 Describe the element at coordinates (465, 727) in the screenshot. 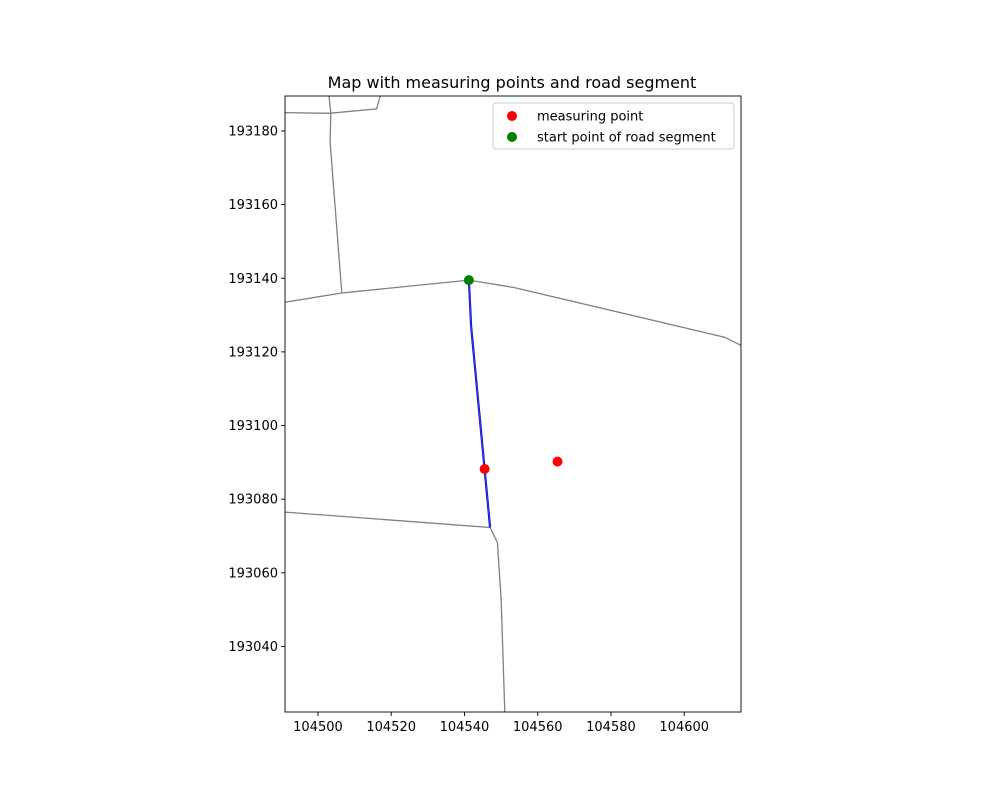

I see `x-tick-label: 104540` at that location.